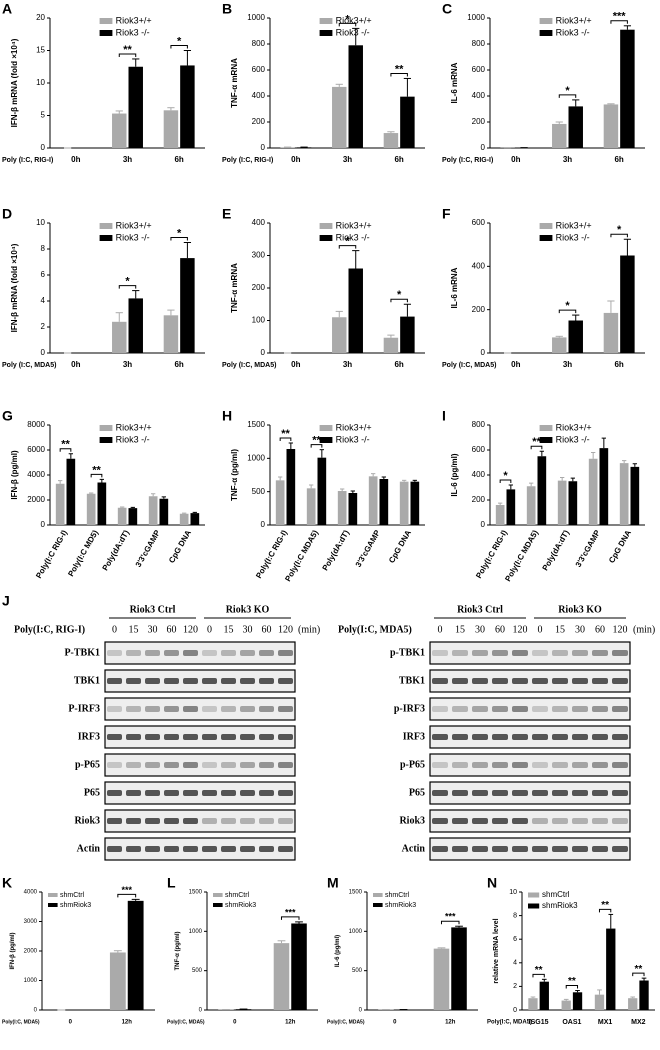 The height and width of the screenshot is (1050, 660). I want to click on significance-label: ***, so click(126, 890).